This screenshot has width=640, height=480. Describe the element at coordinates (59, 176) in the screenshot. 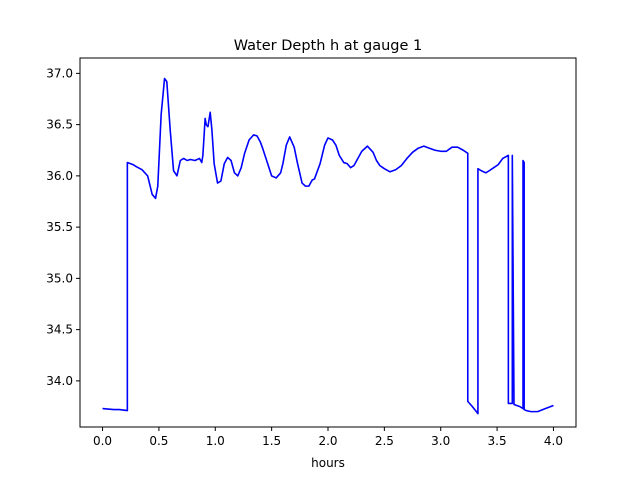

I see `y-tick-label: 36.0` at that location.